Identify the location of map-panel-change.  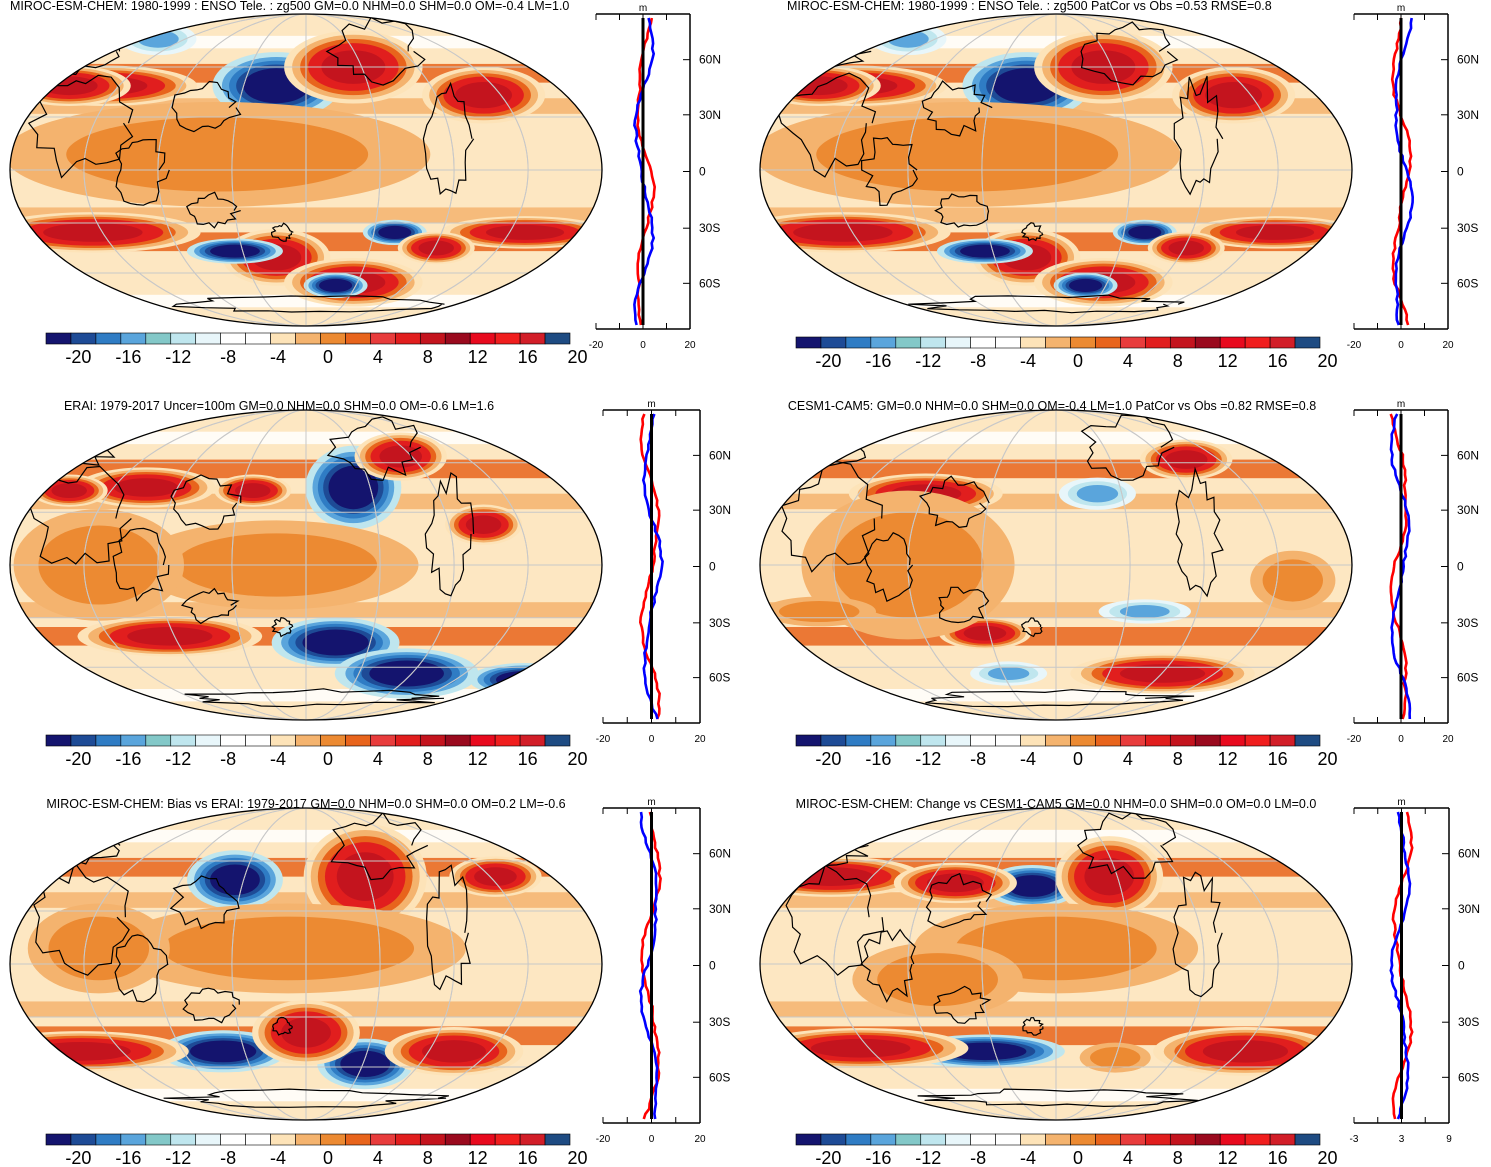
(1056, 964).